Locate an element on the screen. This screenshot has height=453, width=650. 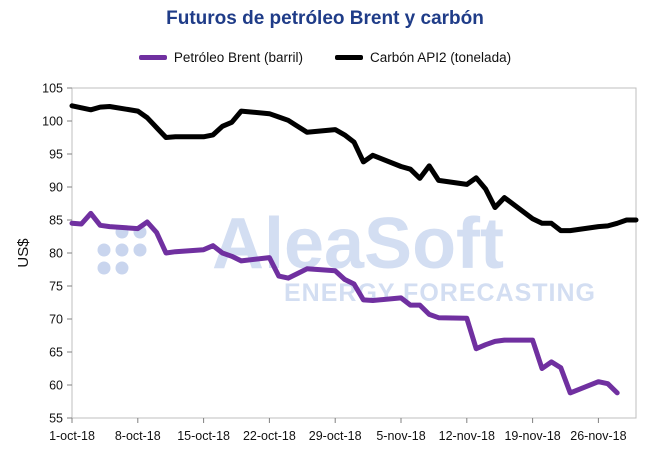
x-tick-label: 22-oct-18 is located at coordinates (269, 436).